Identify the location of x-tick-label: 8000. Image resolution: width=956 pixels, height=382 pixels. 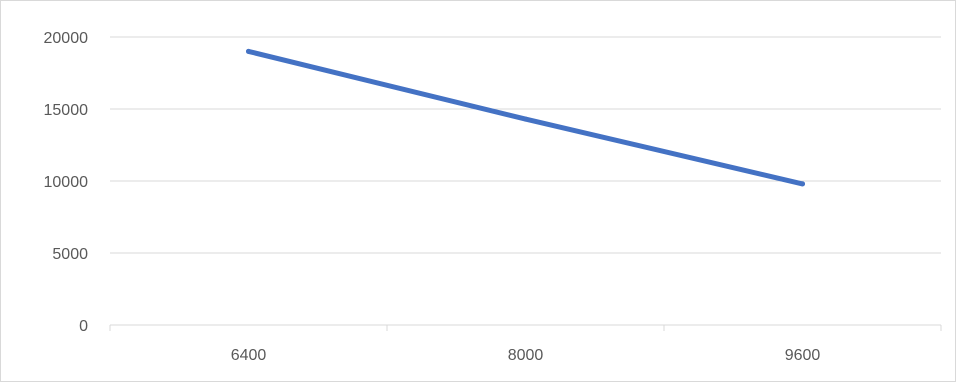
(526, 355).